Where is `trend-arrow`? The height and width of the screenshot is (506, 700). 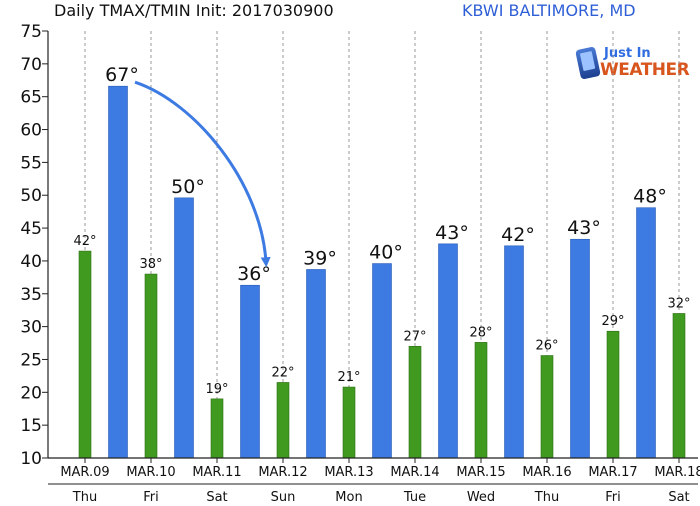 trend-arrow is located at coordinates (202, 174).